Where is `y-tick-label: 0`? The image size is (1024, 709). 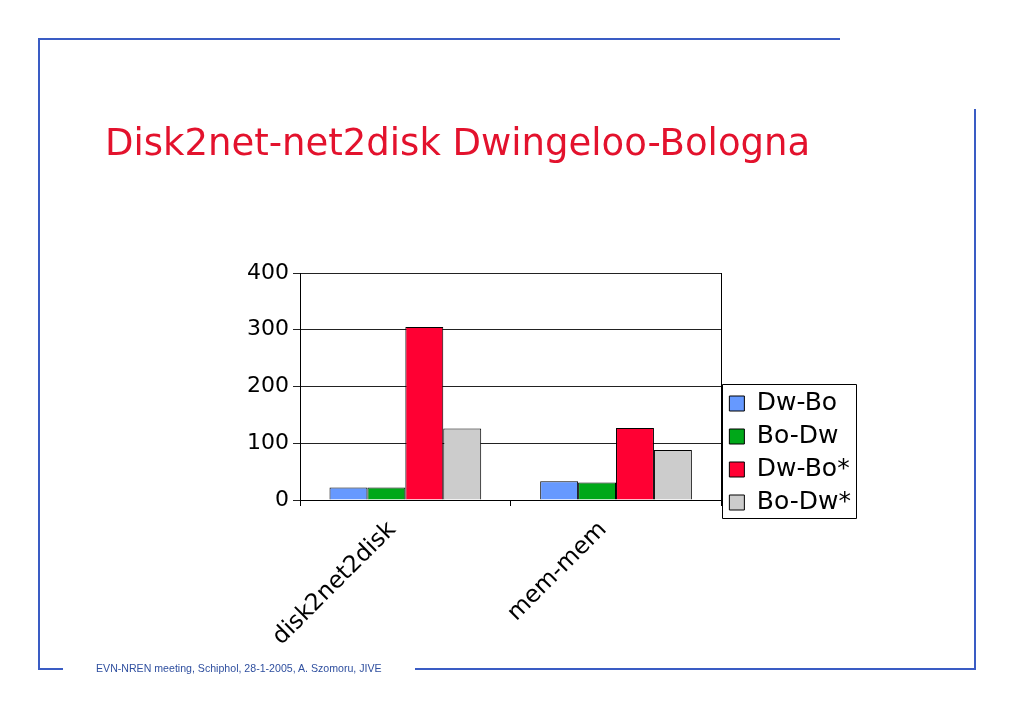
y-tick-label: 0 is located at coordinates (282, 498).